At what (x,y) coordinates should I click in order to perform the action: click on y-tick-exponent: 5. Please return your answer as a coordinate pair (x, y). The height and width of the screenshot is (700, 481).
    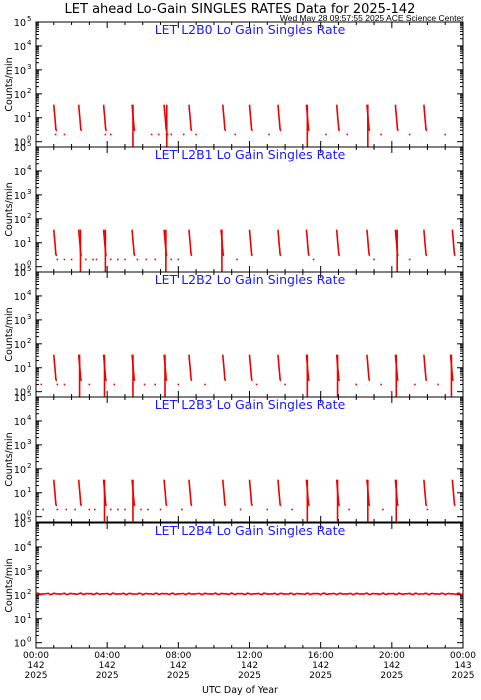
    Looking at the image, I should click on (29, 19).